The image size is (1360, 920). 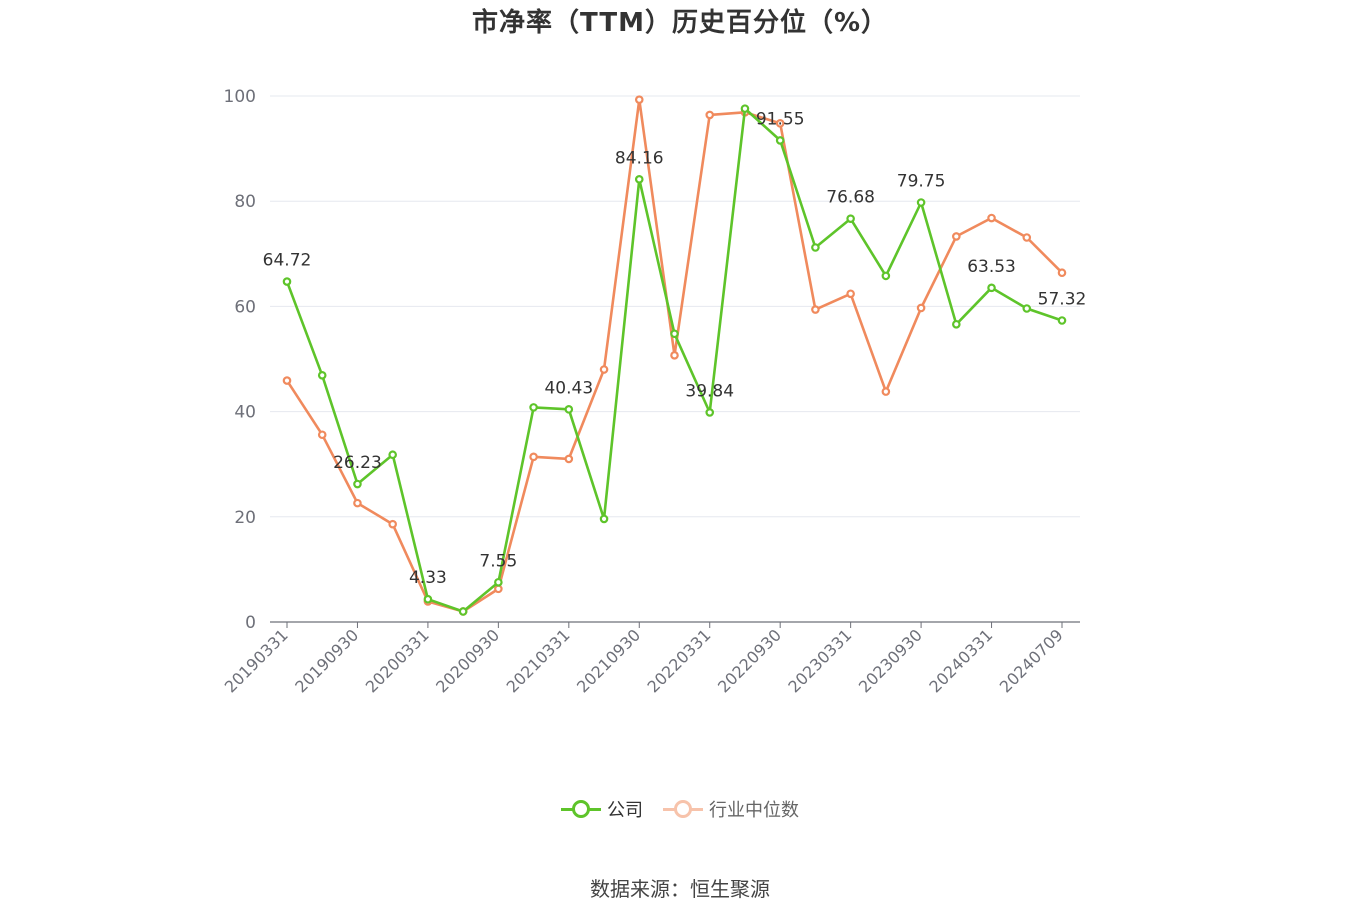 I want to click on legend-marker-company-icon, so click(x=581, y=809).